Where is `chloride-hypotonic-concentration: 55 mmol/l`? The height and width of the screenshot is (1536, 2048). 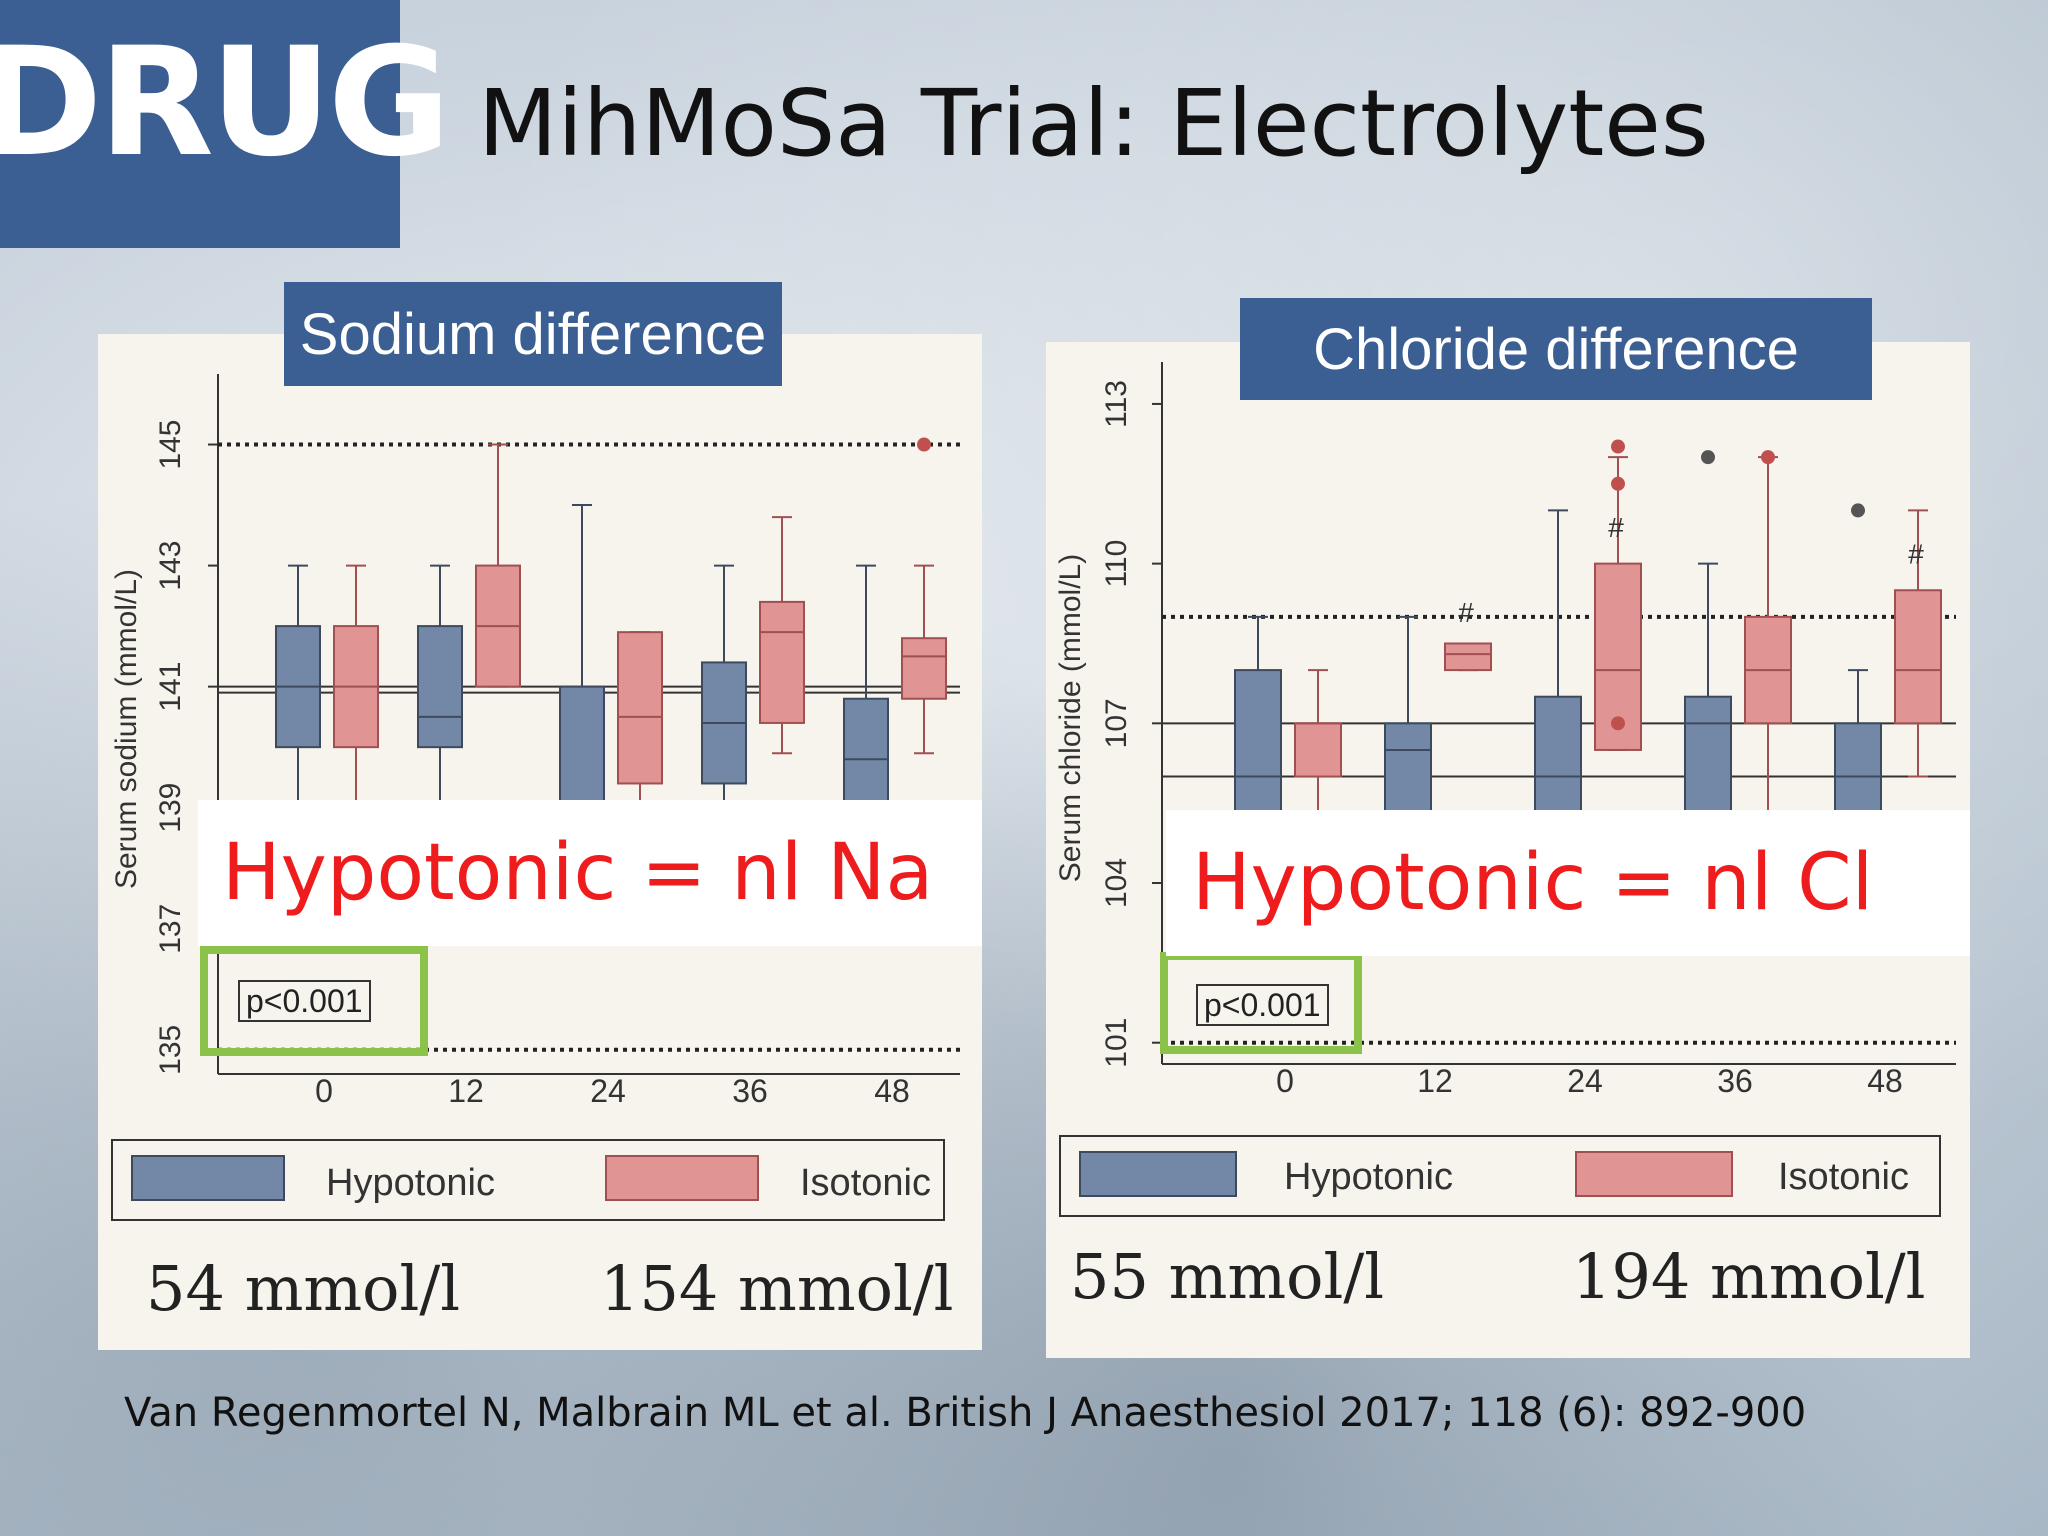 chloride-hypotonic-concentration: 55 mmol/l is located at coordinates (1227, 1276).